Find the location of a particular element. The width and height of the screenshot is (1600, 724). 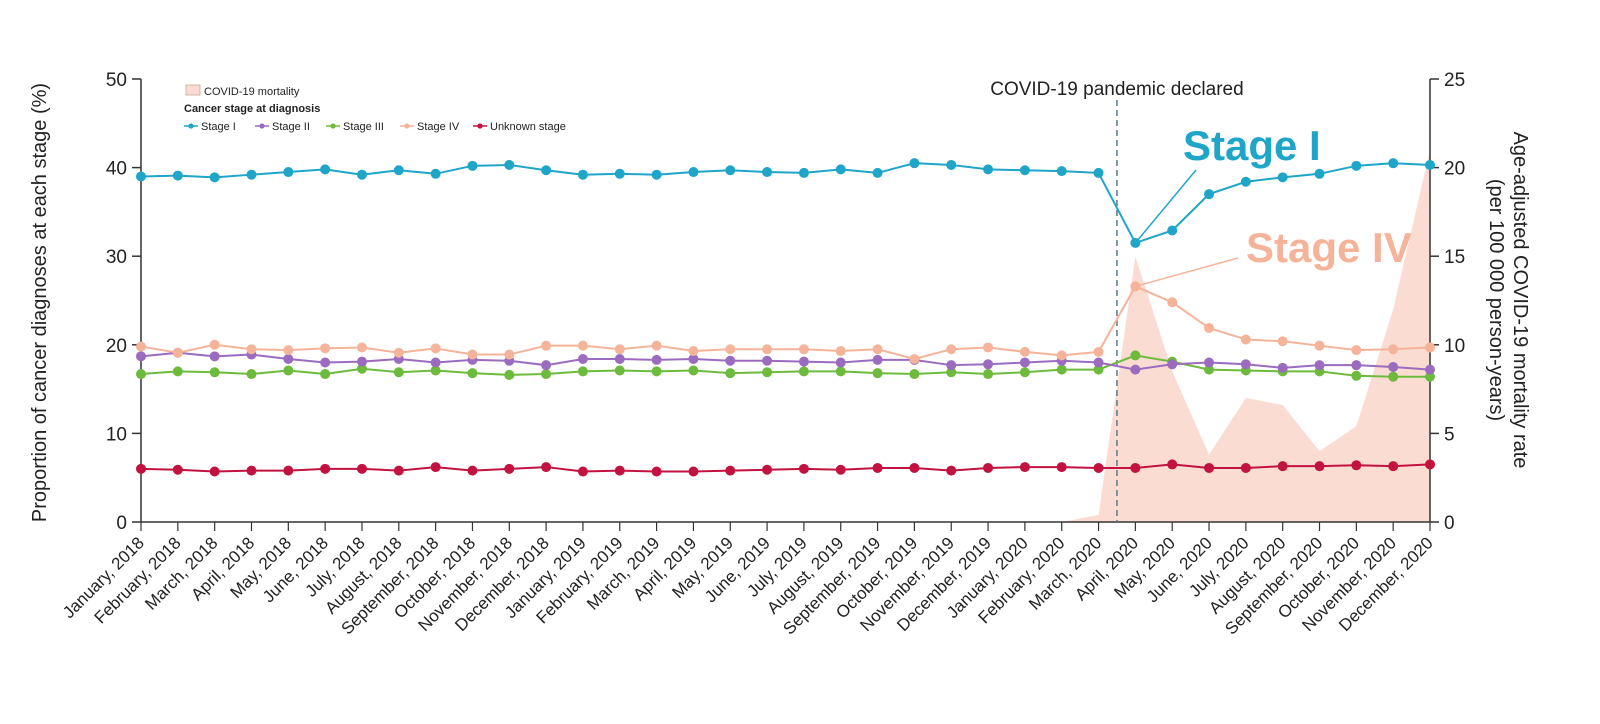

y-tick-label: 30 is located at coordinates (116, 257).